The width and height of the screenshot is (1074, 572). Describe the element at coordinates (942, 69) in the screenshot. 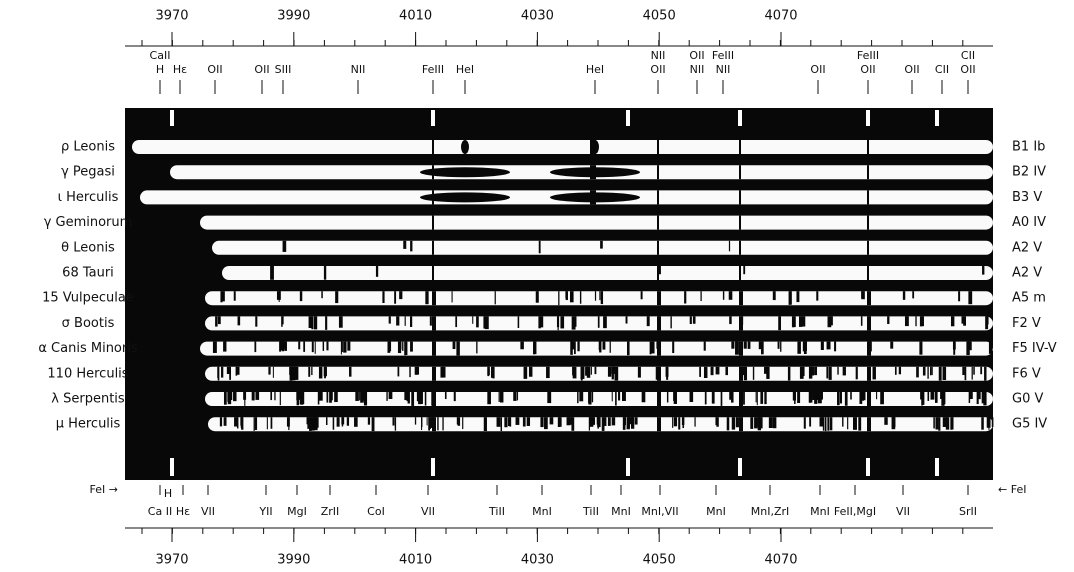

I see `line-id: CII` at that location.